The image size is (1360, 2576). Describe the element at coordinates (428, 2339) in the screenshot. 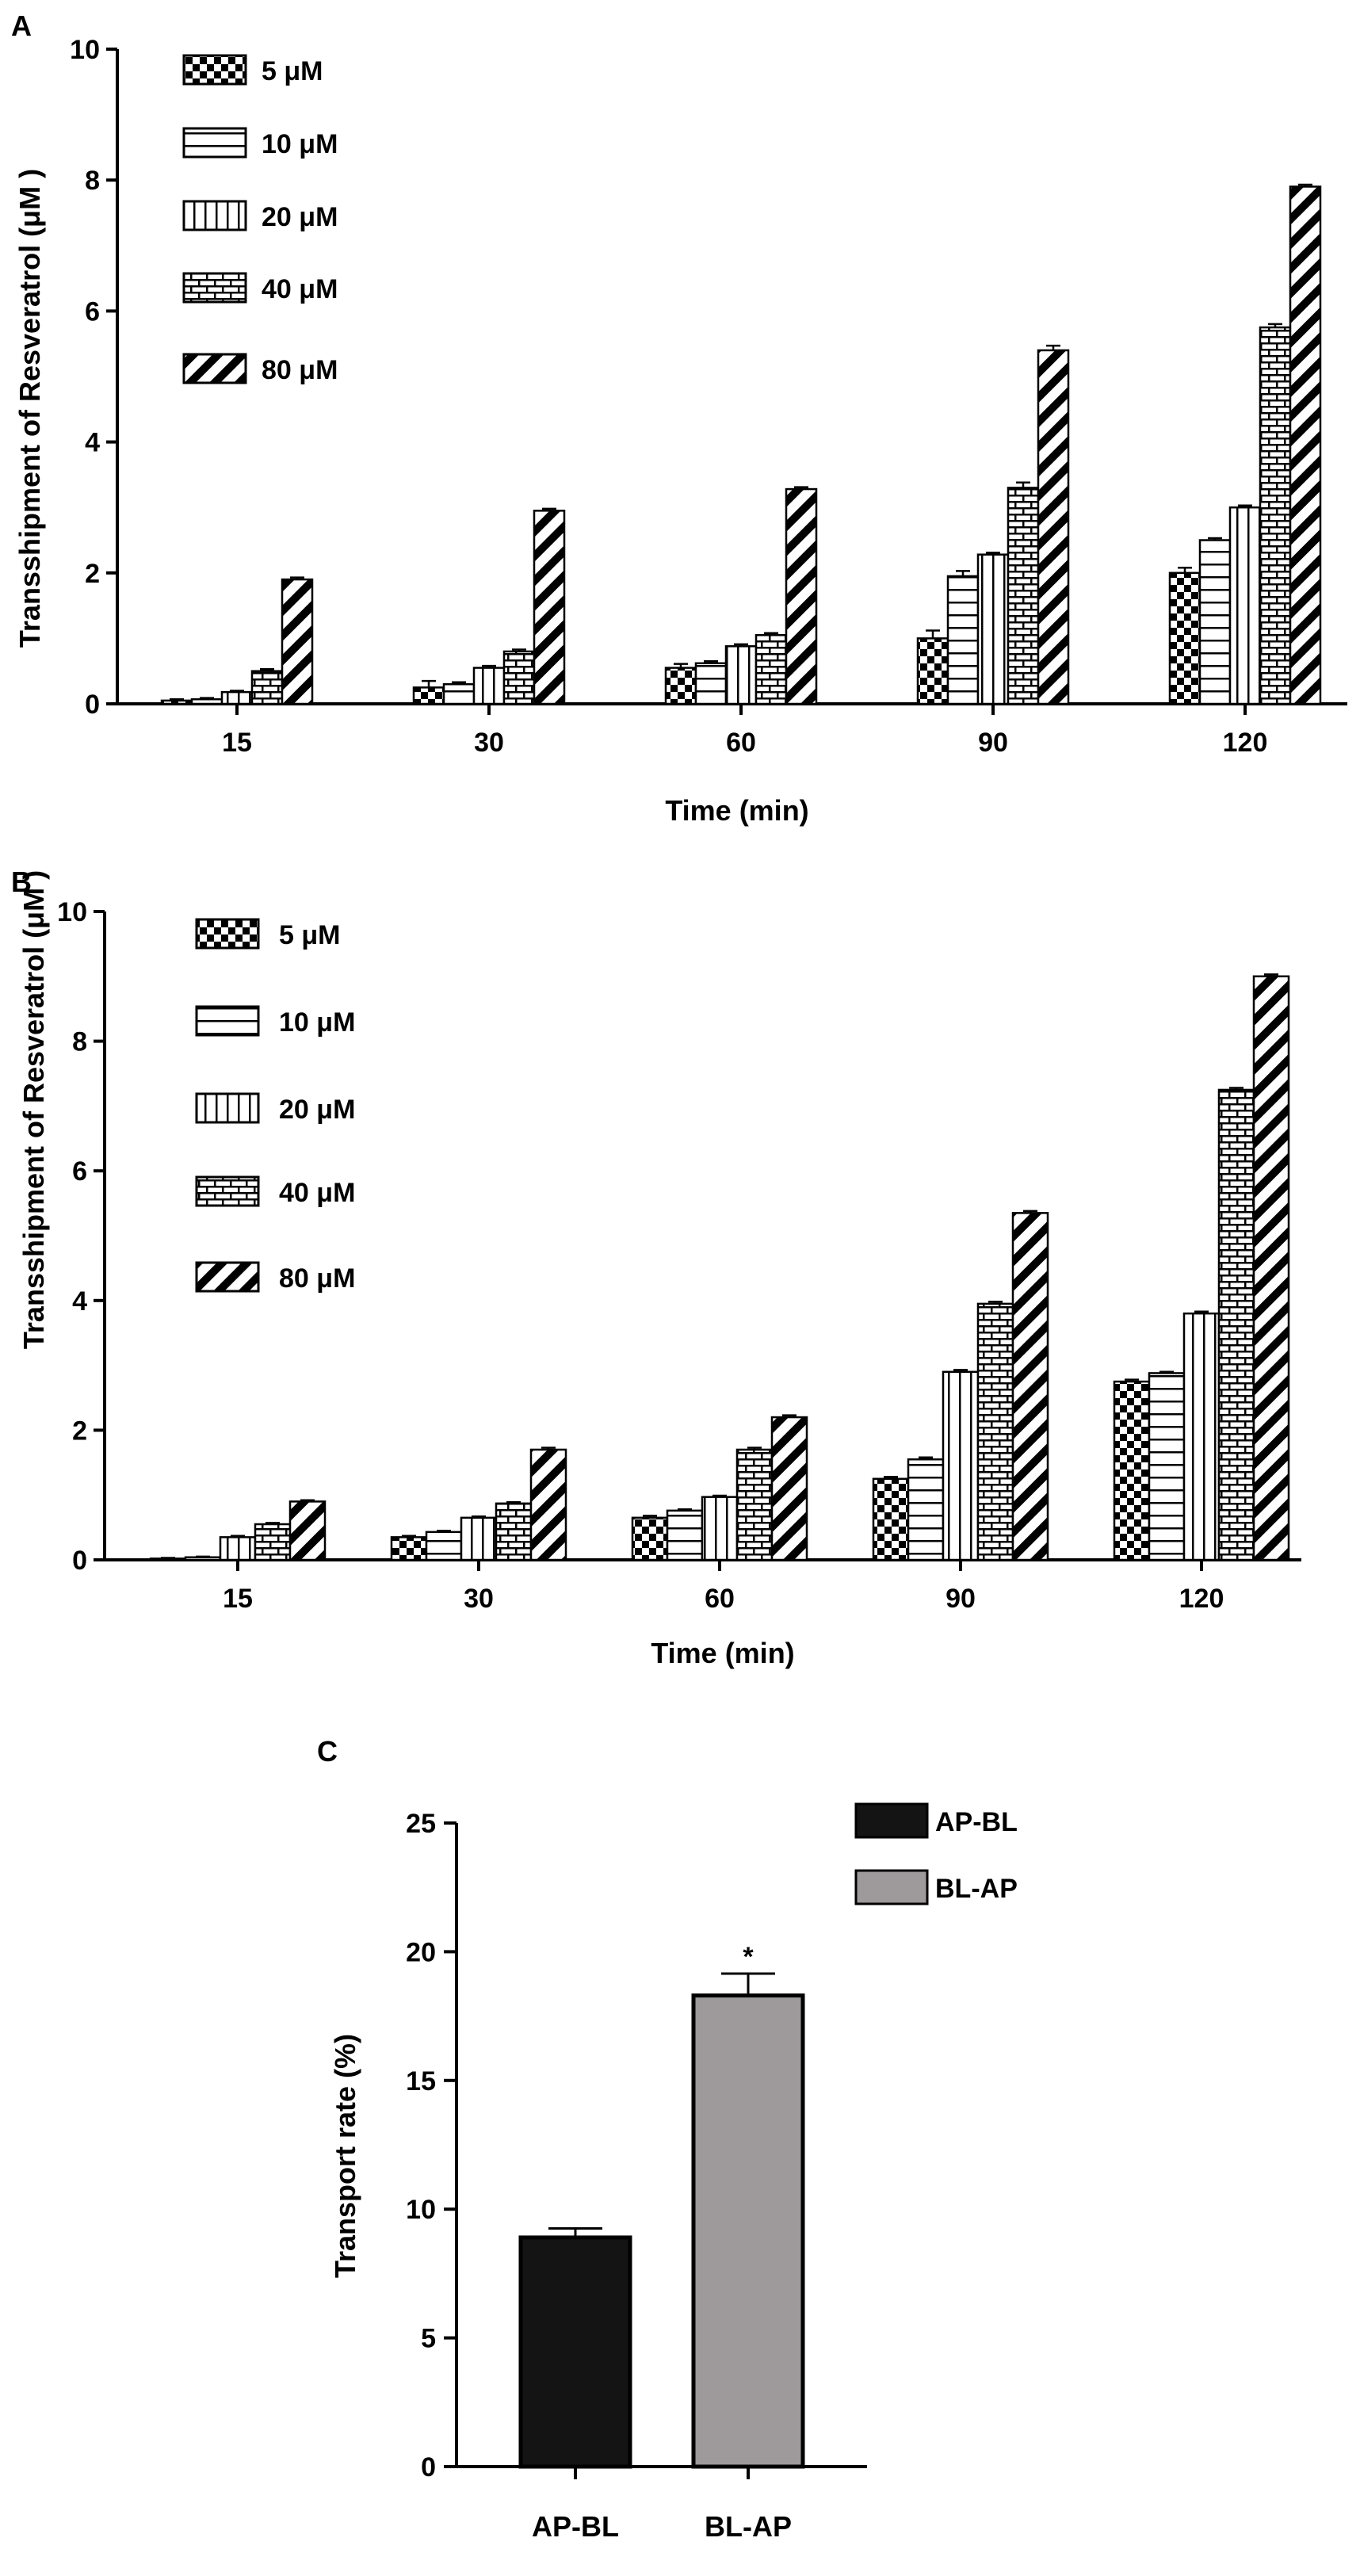

I see `y-tick-label: 5` at that location.